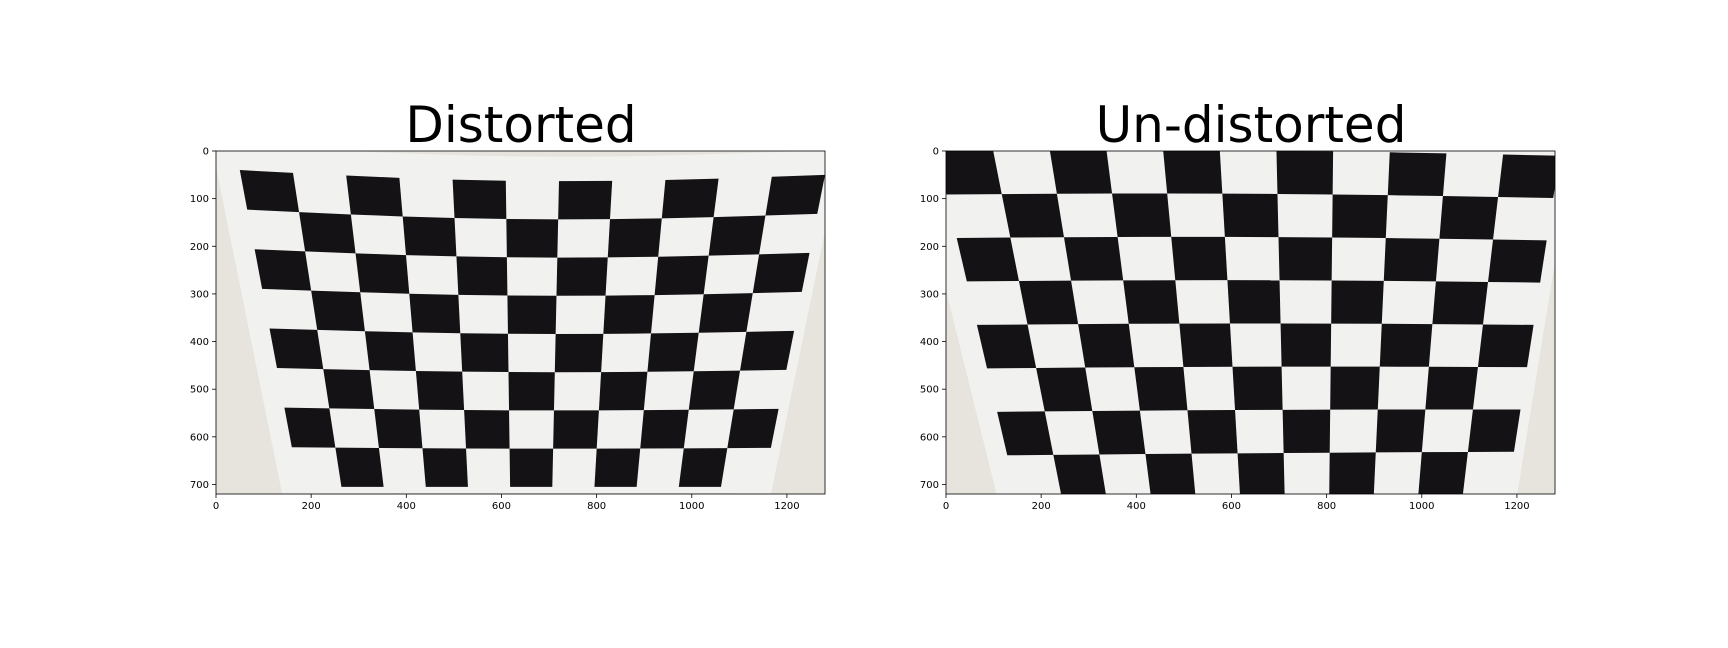  What do you see at coordinates (216, 506) in the screenshot?
I see `x-tick-label: 0` at bounding box center [216, 506].